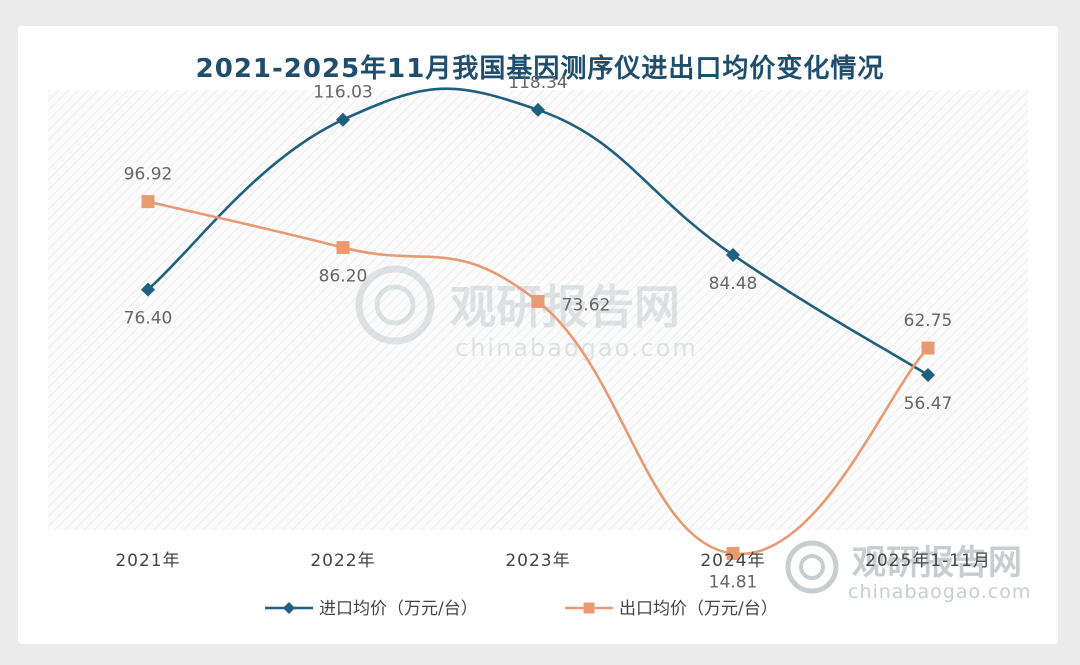 The width and height of the screenshot is (1080, 665). I want to click on series-1-data-label-1: 86.20, so click(343, 277).